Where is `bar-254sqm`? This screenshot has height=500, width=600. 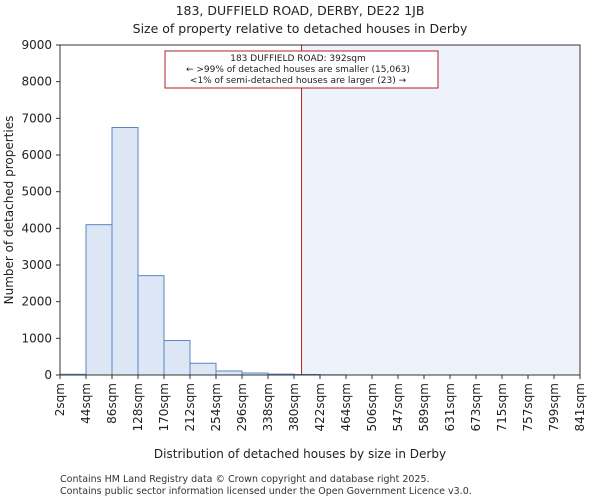
bar-254sqm is located at coordinates (229, 373).